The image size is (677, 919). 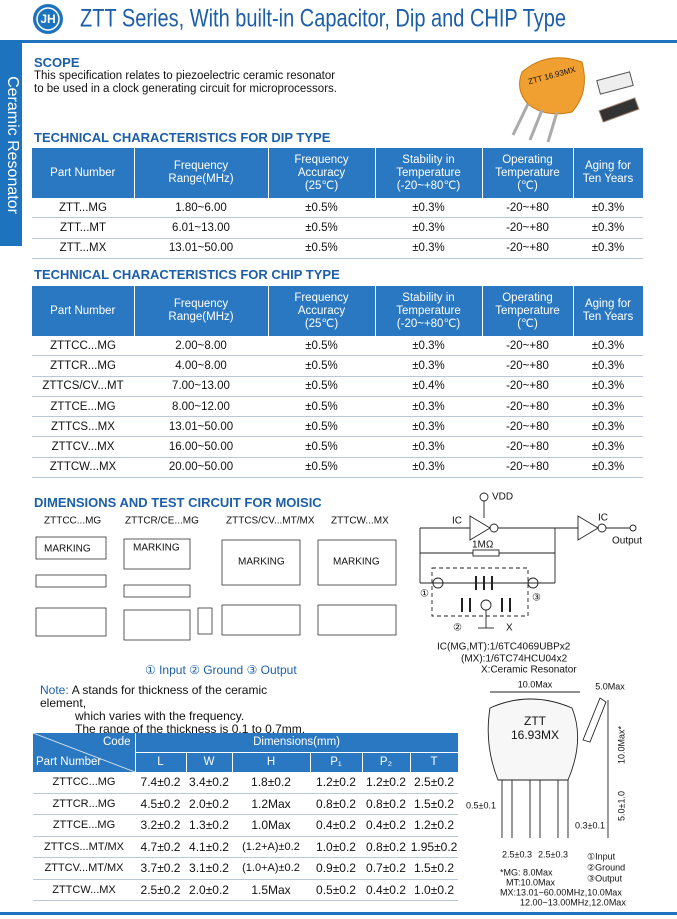 I want to click on outline-label: 0.5±0.1, so click(x=481, y=805).